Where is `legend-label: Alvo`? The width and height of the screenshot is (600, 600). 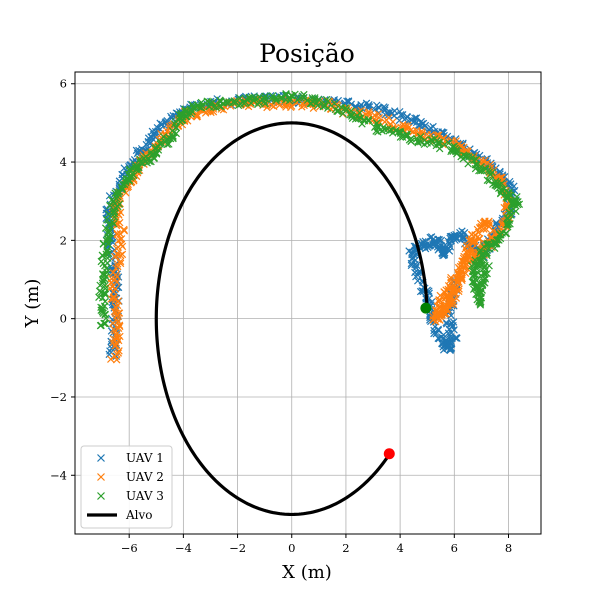
legend-label: Alvo is located at coordinates (139, 515).